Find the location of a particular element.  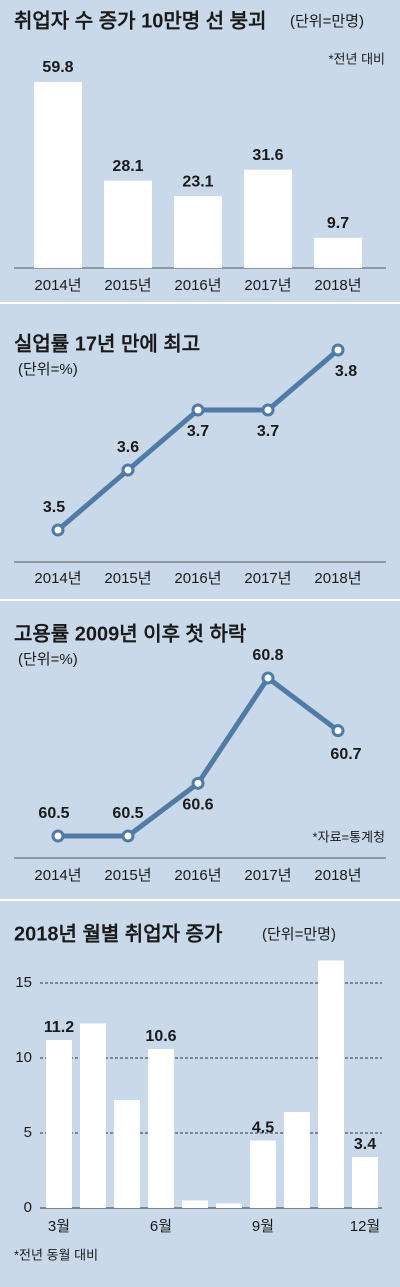

note: *전년 대비 is located at coordinates (356, 58).